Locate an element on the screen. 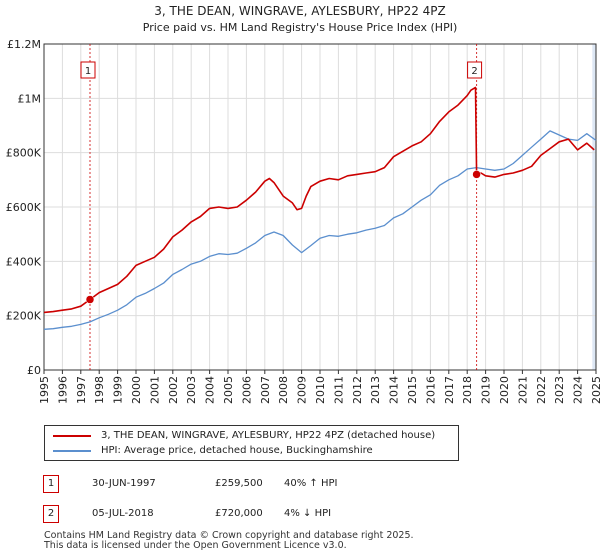 The width and height of the screenshot is (600, 560). x-tick-label: 2006 is located at coordinates (246, 390).